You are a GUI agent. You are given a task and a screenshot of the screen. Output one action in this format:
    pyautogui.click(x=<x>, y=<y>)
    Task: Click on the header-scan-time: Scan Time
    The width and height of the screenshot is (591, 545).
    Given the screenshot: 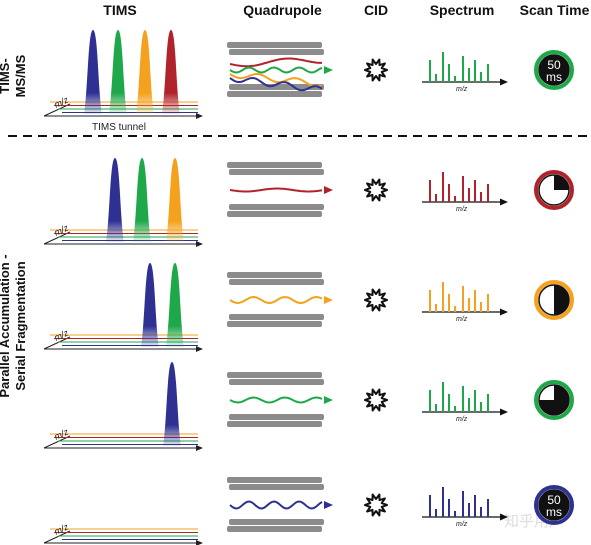 What is the action you would take?
    pyautogui.click(x=554, y=10)
    